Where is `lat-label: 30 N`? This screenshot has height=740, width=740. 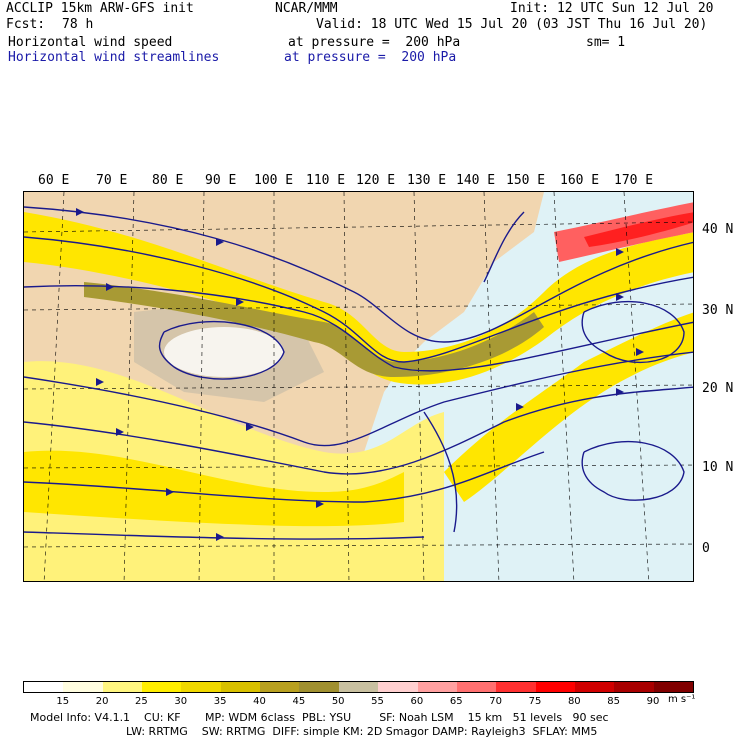 lat-label: 30 N is located at coordinates (718, 310).